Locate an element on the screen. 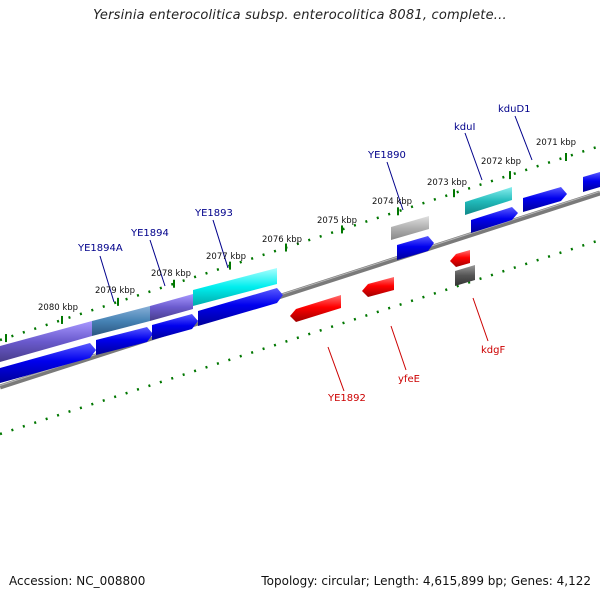 The width and height of the screenshot is (600, 600). scale-label: 2073 kbp is located at coordinates (447, 183).